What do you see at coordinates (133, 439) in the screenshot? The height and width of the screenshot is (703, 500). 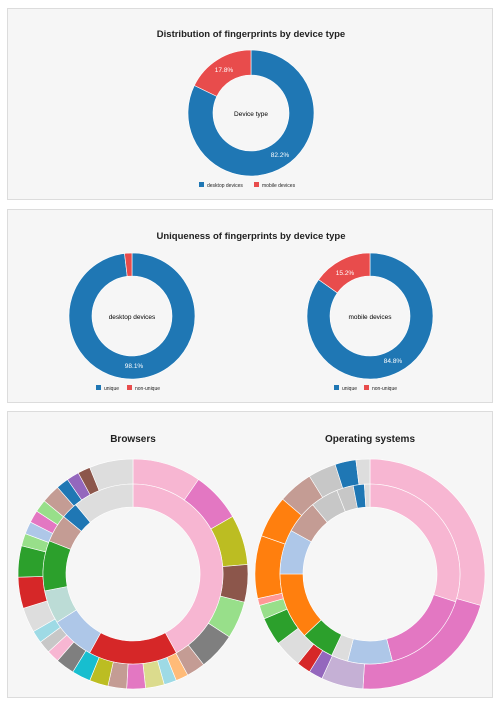 I see `browsers-chart-title: Browsers` at bounding box center [133, 439].